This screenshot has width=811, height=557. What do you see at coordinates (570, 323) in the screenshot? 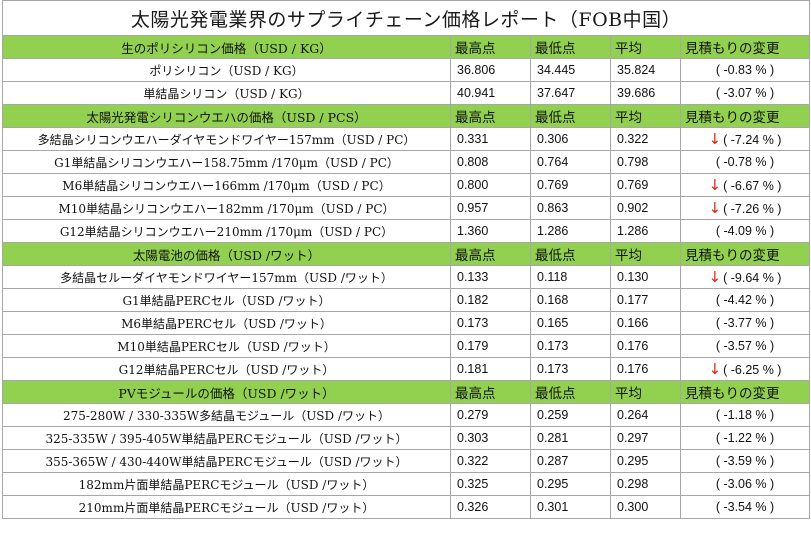
I see `low-price: 0.165` at bounding box center [570, 323].